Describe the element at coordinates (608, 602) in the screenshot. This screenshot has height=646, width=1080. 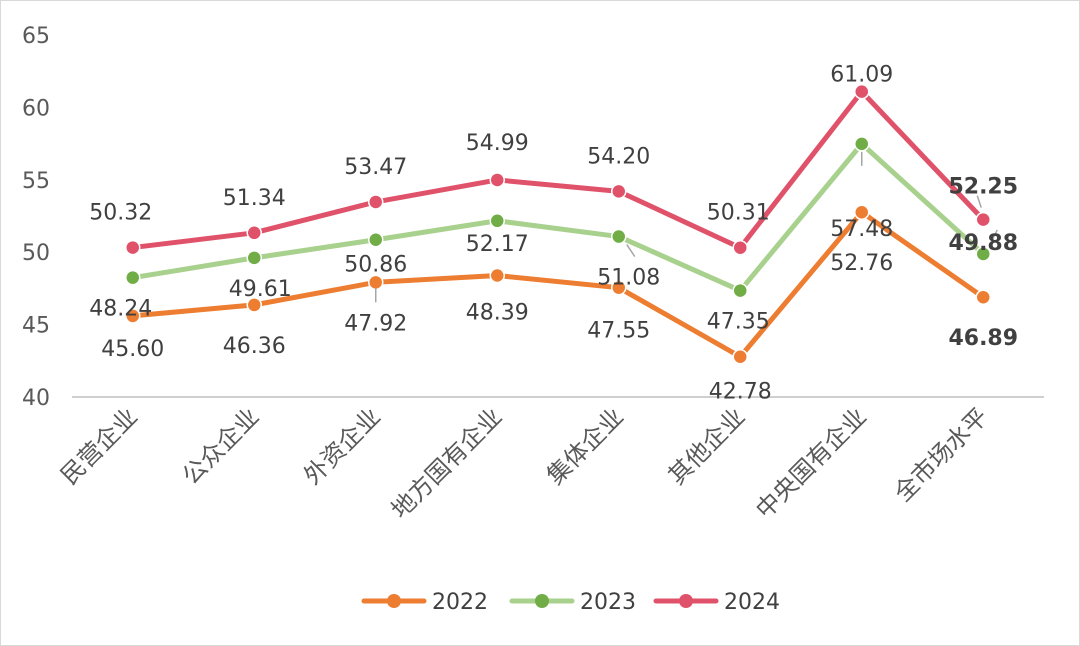
I see `legend-label: 2023` at that location.